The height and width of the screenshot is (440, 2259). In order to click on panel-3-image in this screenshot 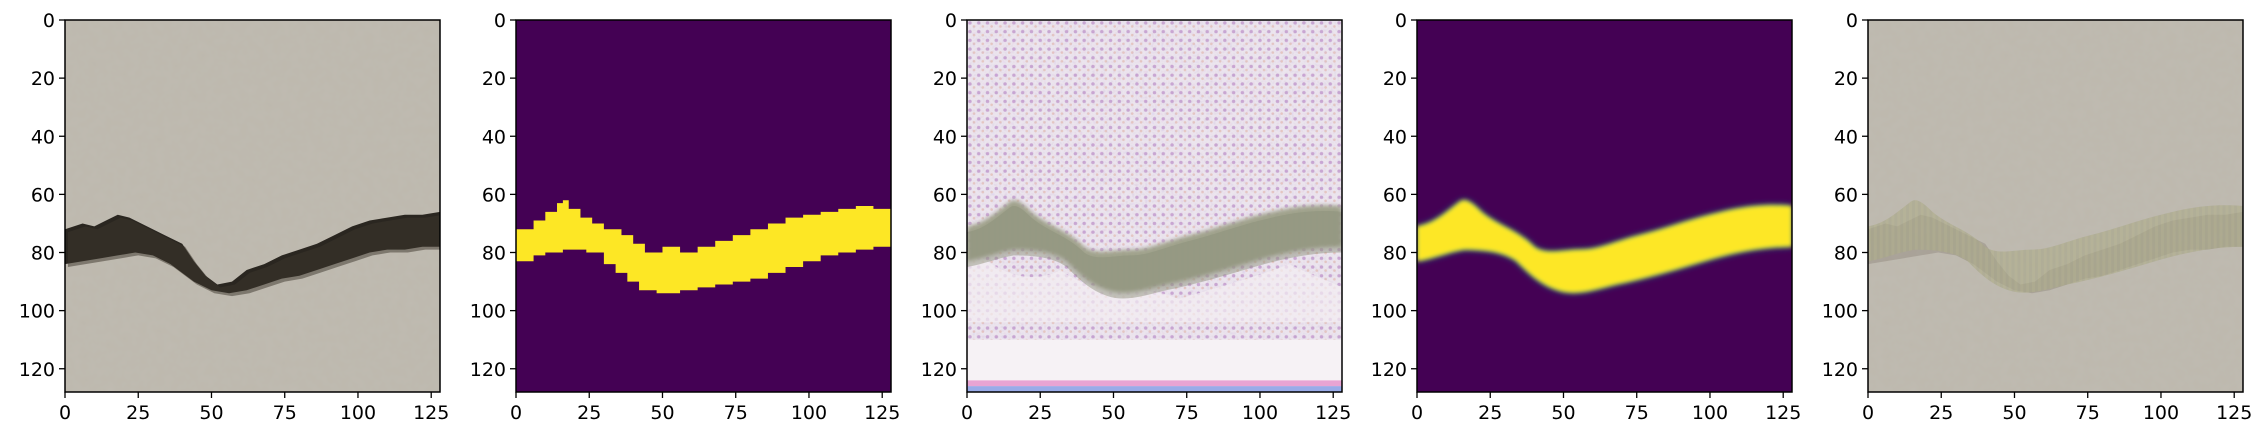, I will do `click(1154, 206)`.